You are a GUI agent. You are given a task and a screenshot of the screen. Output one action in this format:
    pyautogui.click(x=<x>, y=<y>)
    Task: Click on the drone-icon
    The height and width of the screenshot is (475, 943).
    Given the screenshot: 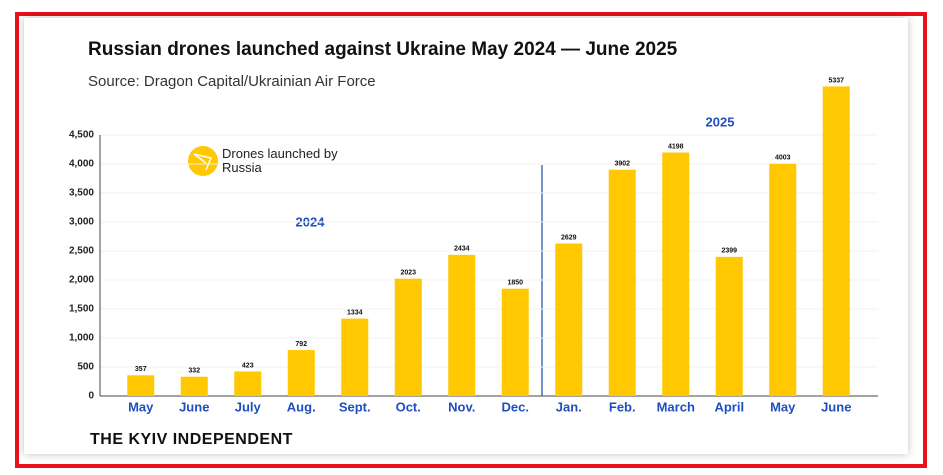 What is the action you would take?
    pyautogui.click(x=203, y=162)
    